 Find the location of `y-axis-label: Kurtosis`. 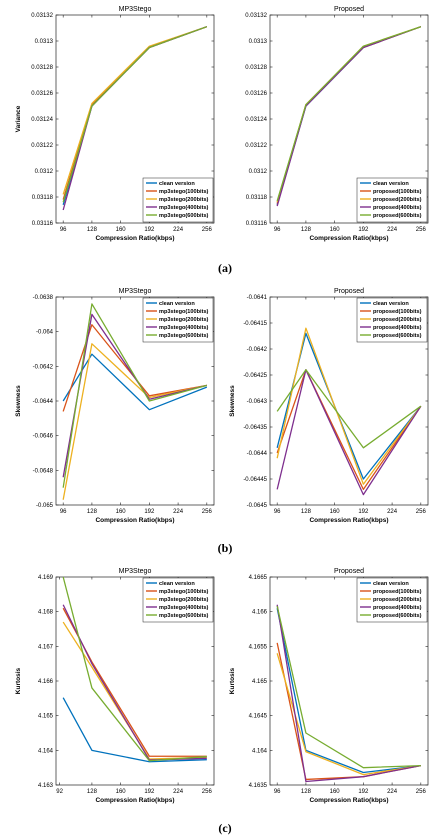

y-axis-label: Kurtosis is located at coordinates (18, 680).